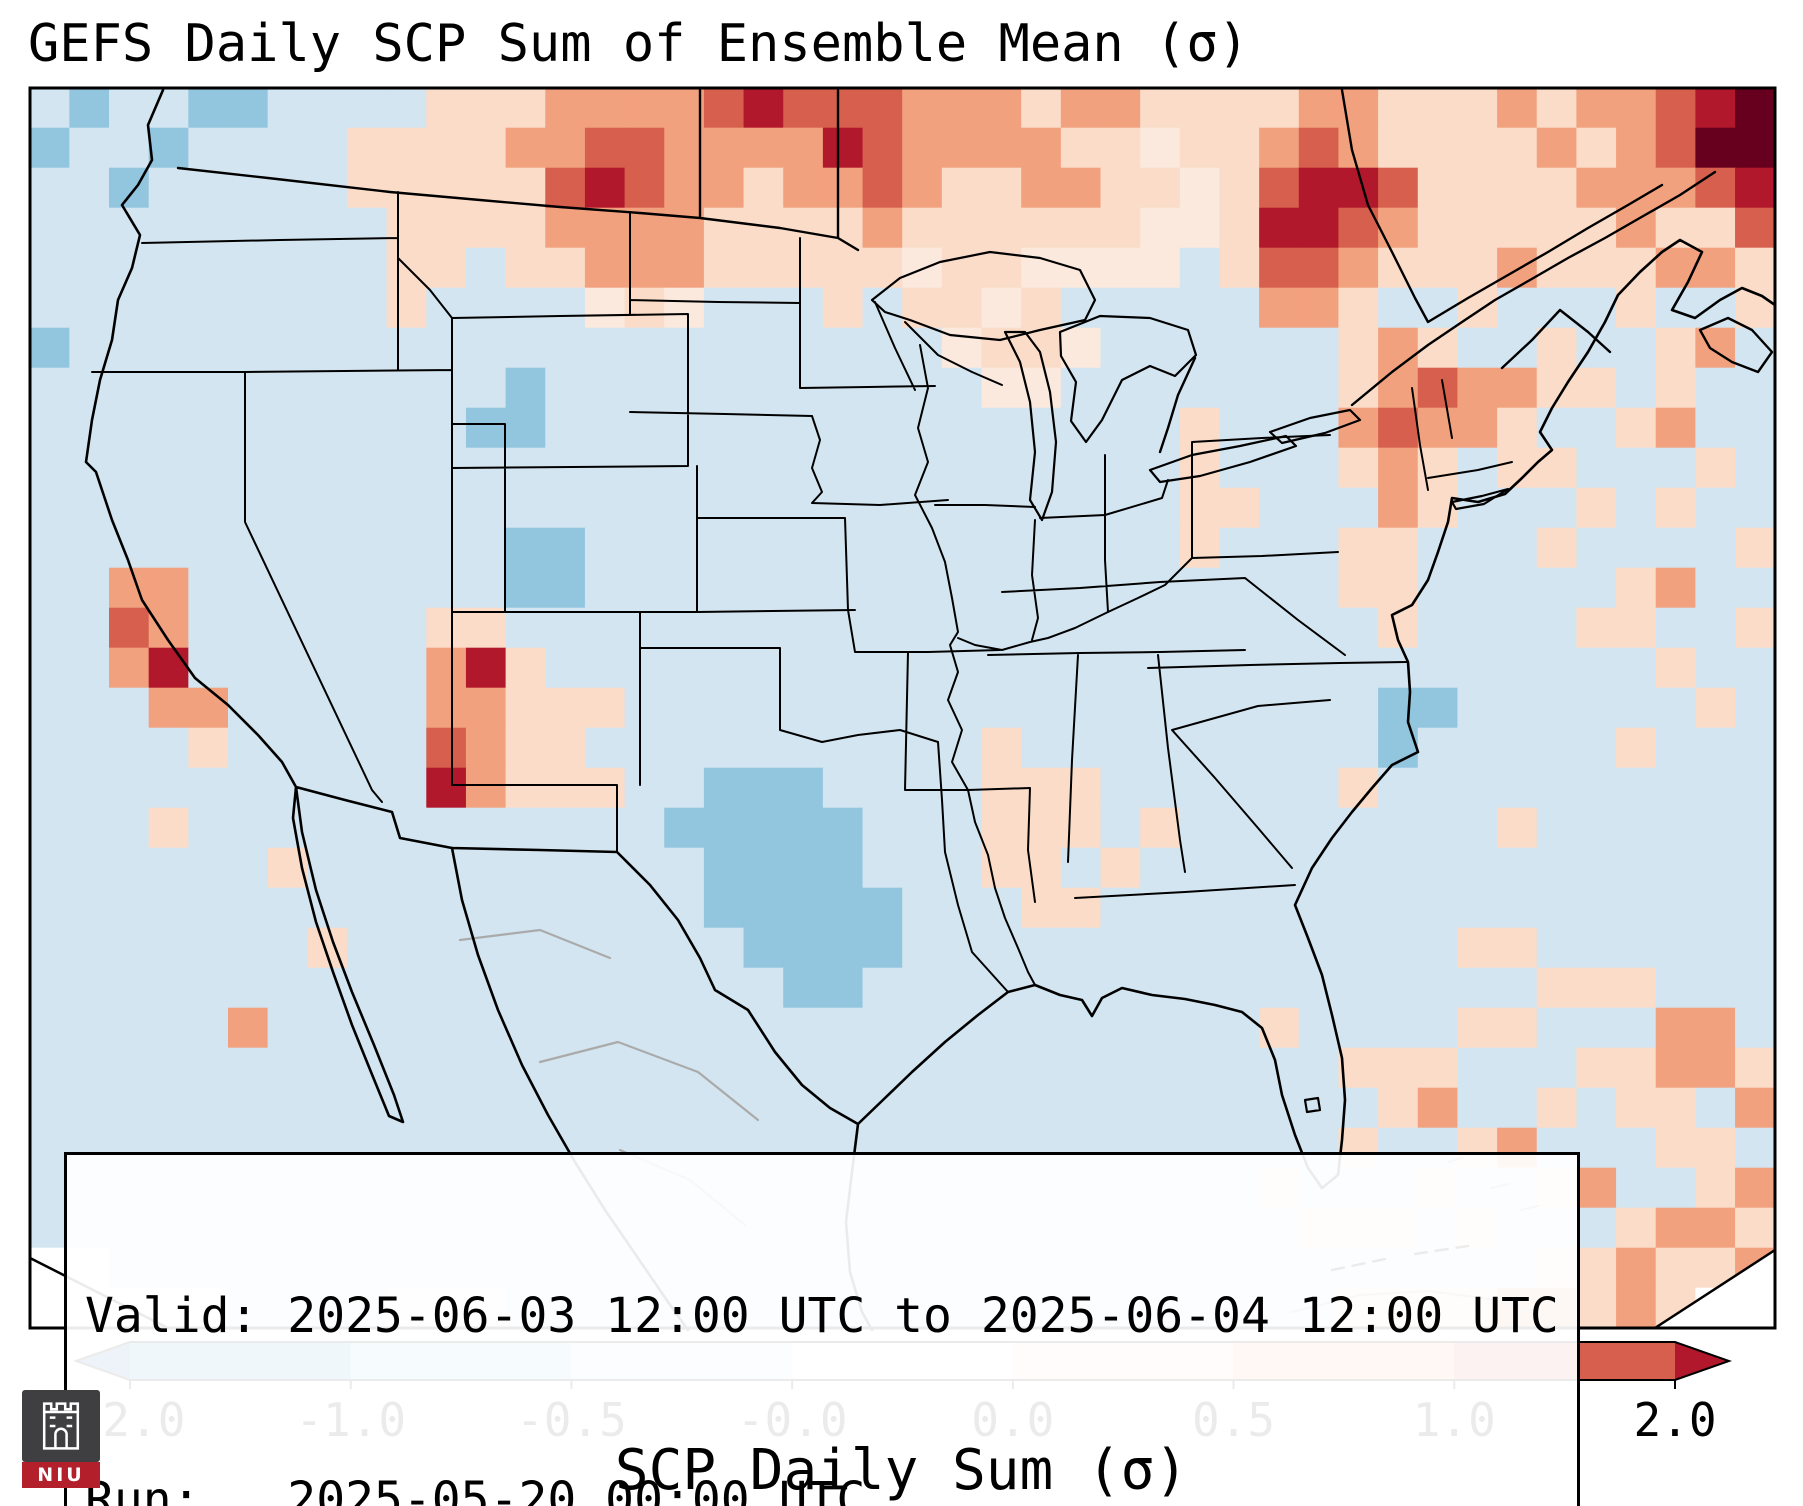 This screenshot has width=1803, height=1506. Describe the element at coordinates (61, 1475) in the screenshot. I see `niu-logo-text: NIU` at that location.